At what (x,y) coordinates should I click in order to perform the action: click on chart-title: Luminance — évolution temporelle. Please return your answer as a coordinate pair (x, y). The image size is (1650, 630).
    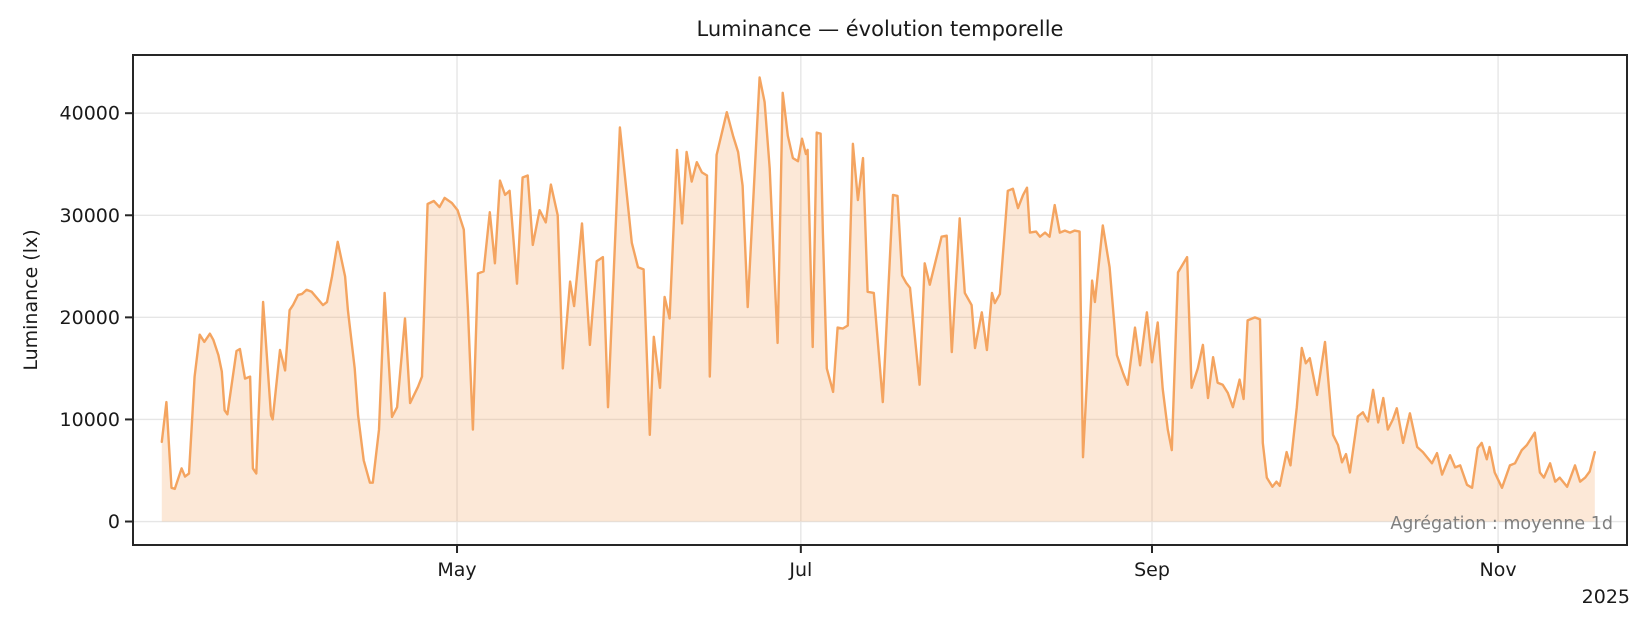
    Looking at the image, I should click on (880, 29).